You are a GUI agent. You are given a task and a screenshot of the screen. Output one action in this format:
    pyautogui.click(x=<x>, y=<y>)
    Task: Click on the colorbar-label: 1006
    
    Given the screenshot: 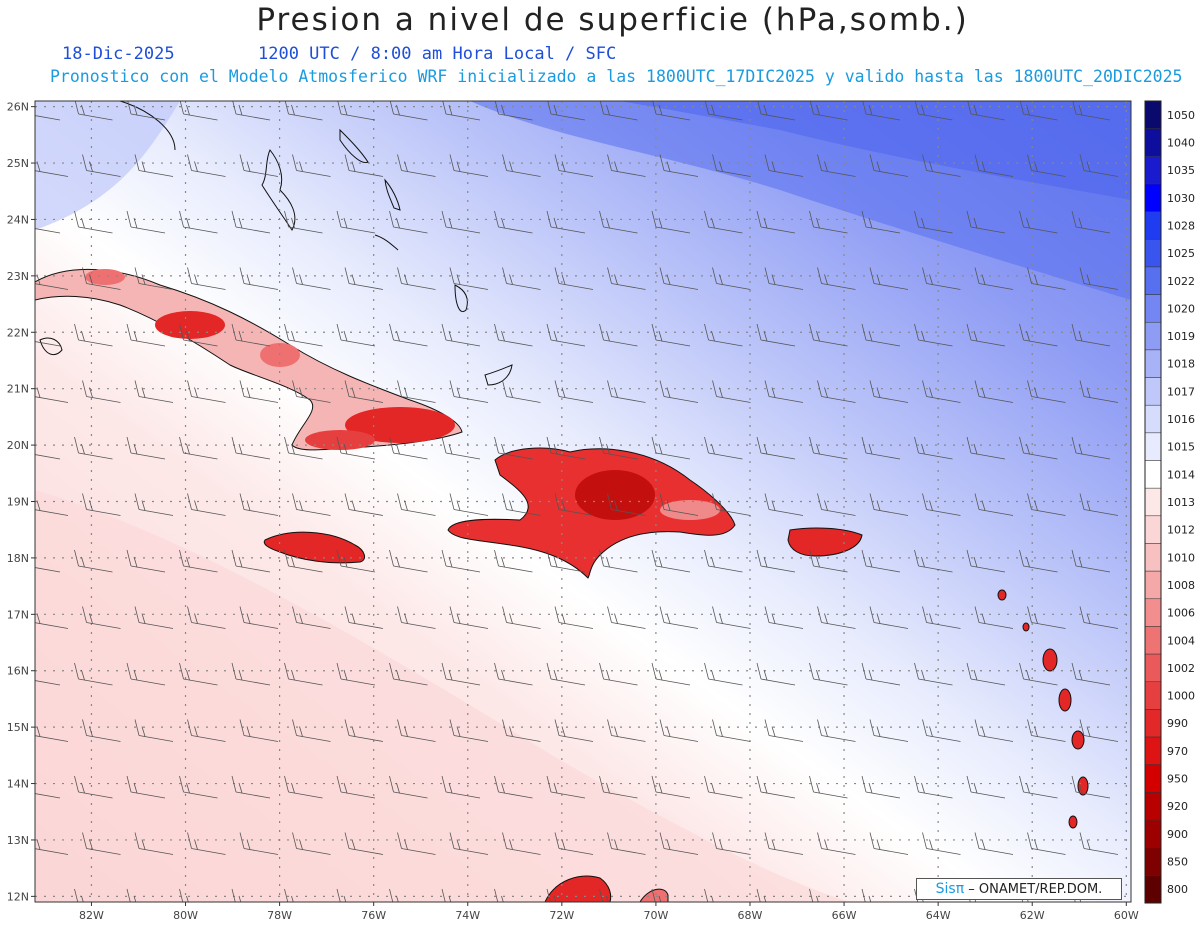 What is the action you would take?
    pyautogui.click(x=1181, y=613)
    